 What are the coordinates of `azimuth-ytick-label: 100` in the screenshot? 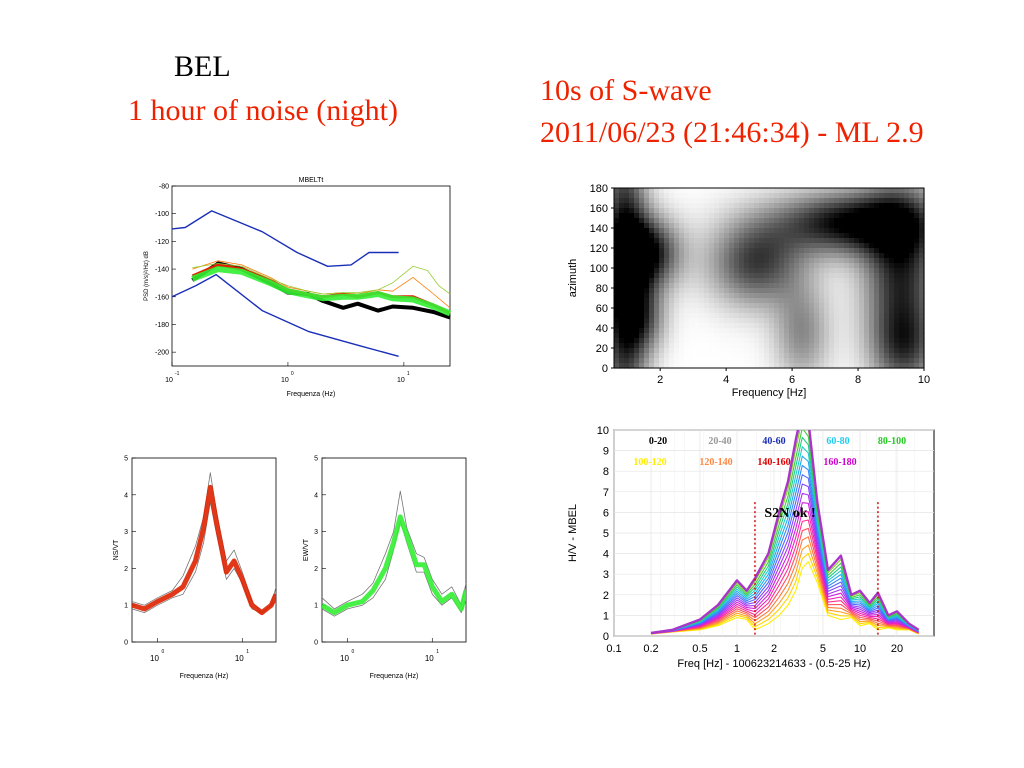 It's located at (599, 269).